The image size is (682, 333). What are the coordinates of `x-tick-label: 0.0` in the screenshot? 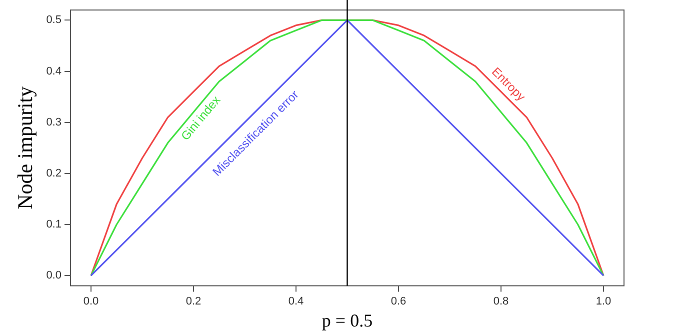 It's located at (91, 301).